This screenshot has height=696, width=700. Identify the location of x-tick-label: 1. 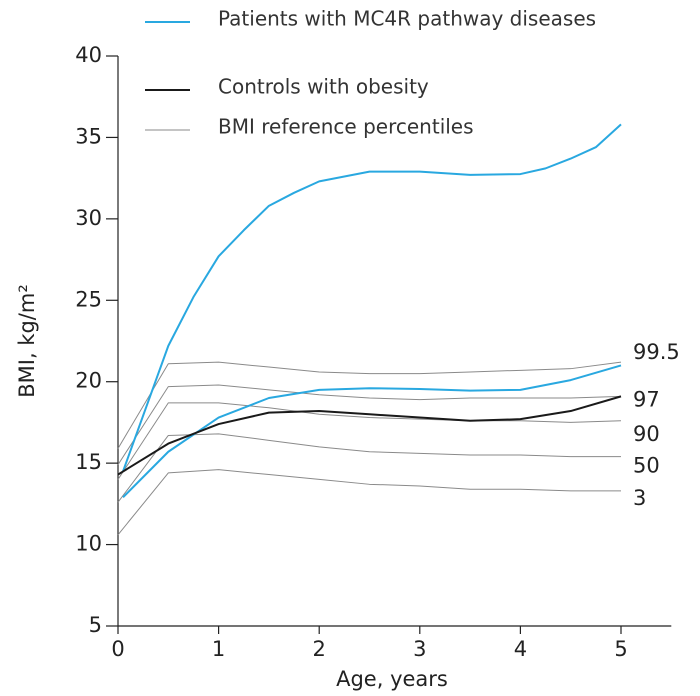
(218, 649).